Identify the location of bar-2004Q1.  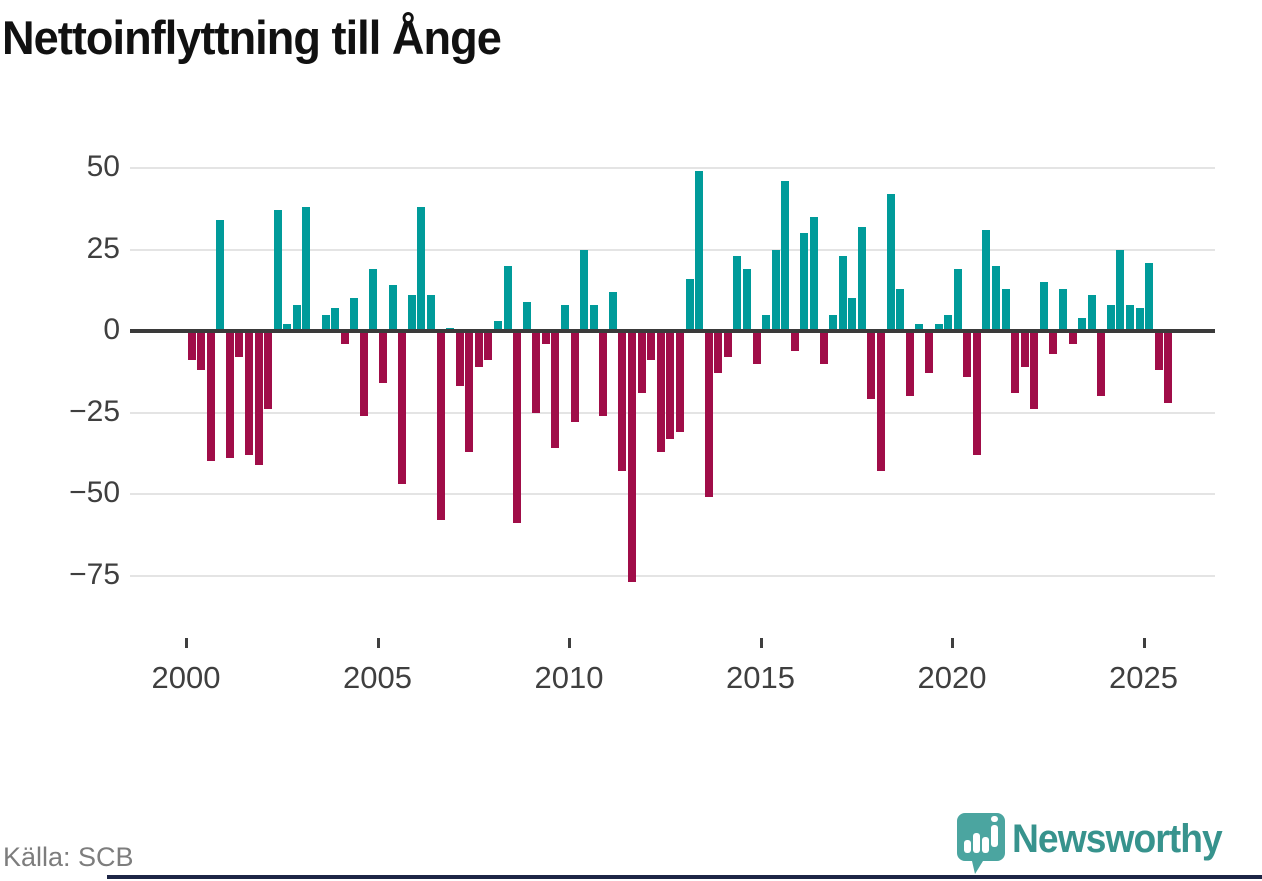
(344, 338).